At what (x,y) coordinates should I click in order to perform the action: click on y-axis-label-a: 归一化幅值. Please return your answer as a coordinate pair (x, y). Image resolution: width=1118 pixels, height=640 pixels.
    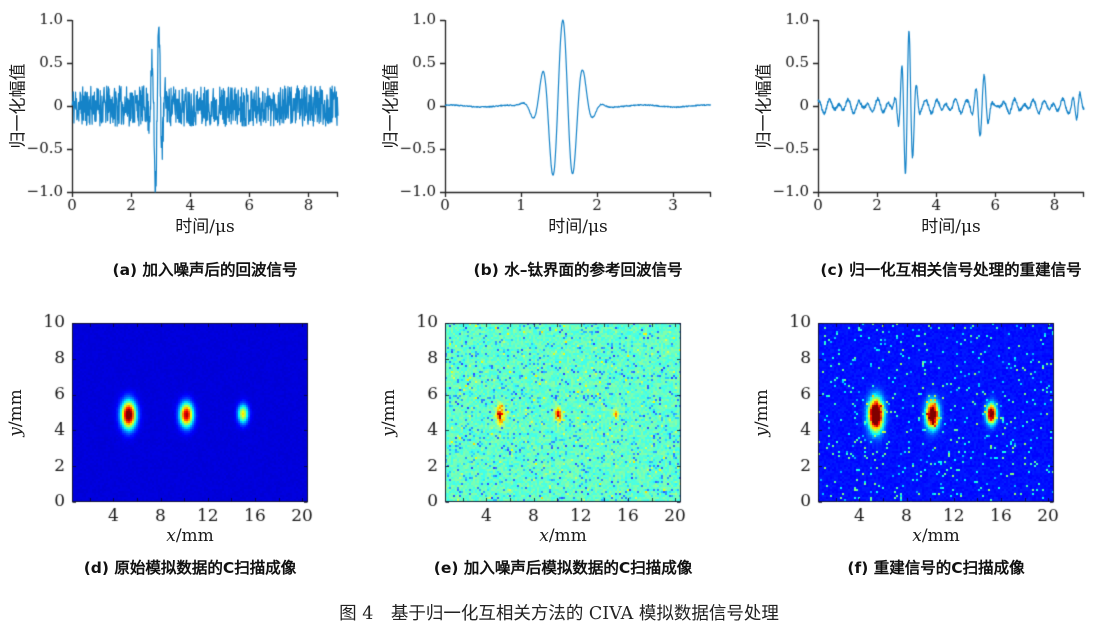
    Looking at the image, I should click on (18, 106).